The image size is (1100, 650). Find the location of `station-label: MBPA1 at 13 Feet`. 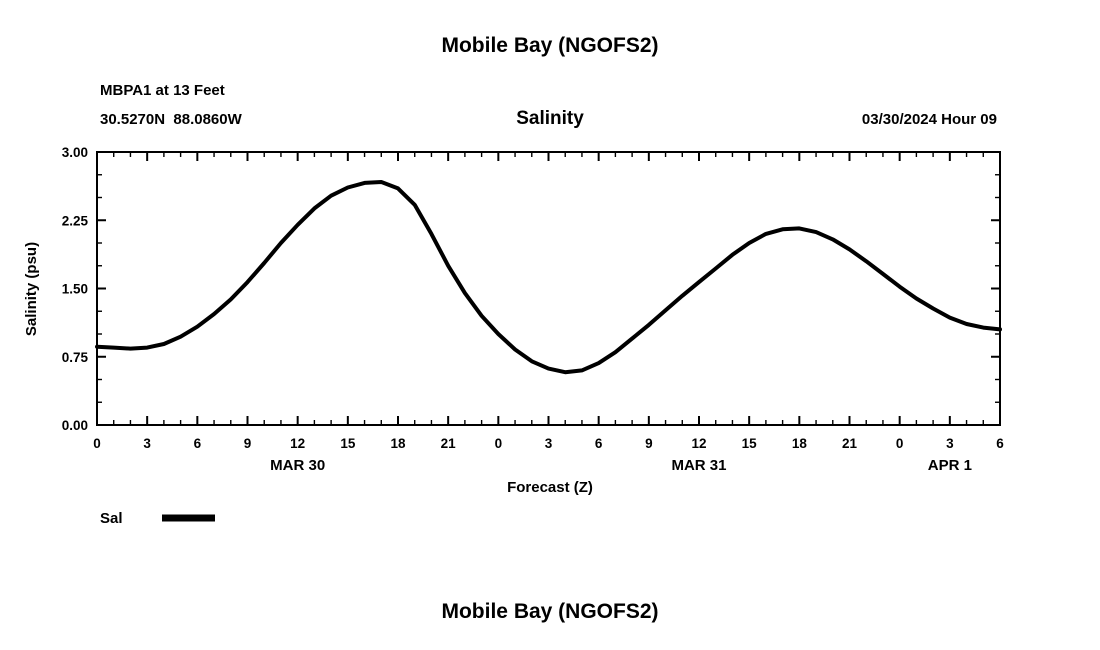

station-label: MBPA1 at 13 Feet is located at coordinates (162, 90).